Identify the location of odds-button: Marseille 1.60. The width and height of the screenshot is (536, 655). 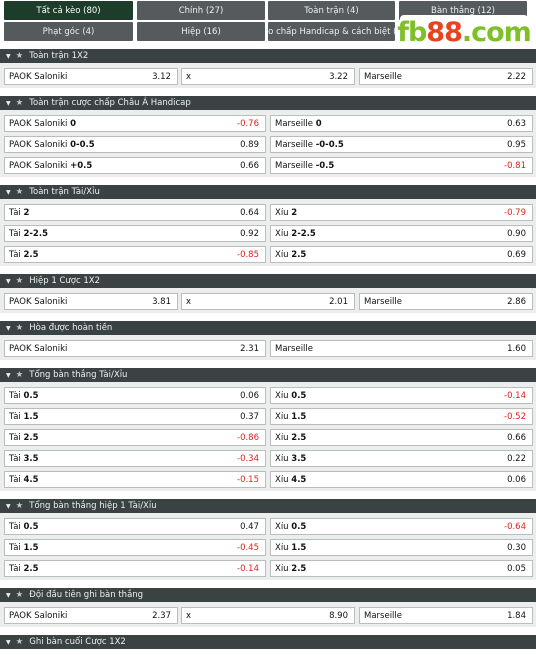
(401, 348).